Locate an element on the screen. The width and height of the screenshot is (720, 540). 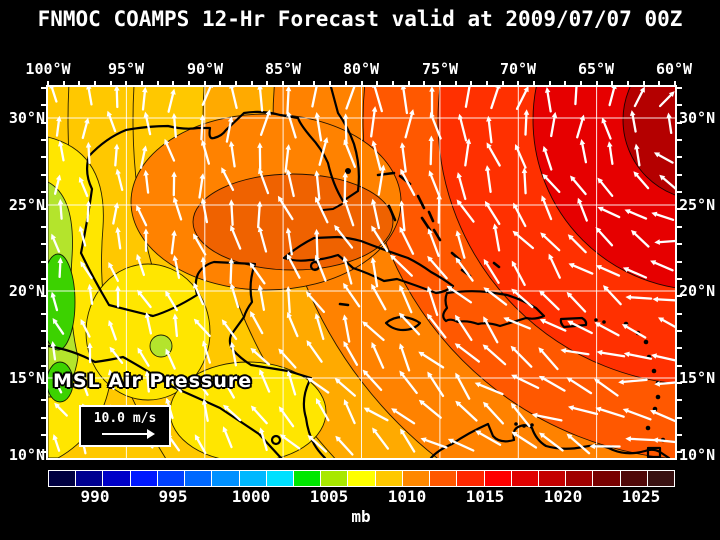
coast-south-america is located at coordinates (550, 440).